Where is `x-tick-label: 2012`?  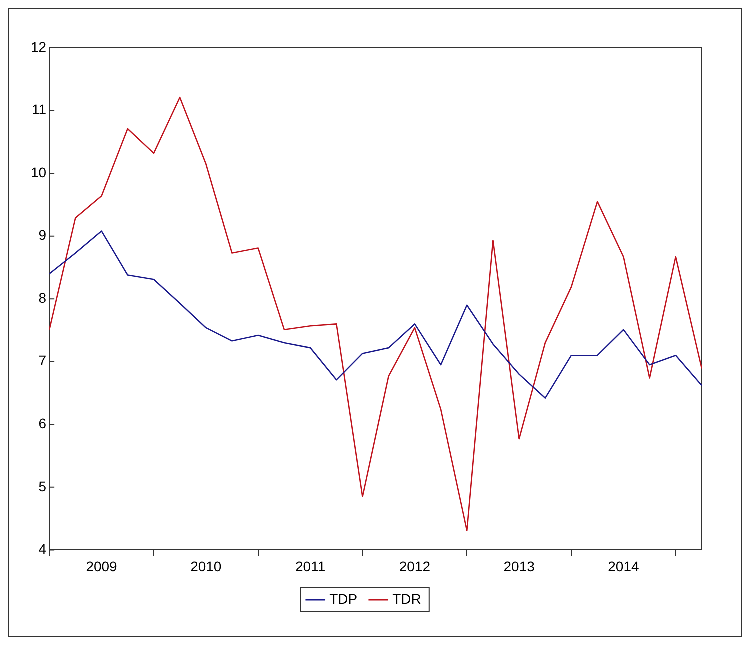 x-tick-label: 2012 is located at coordinates (415, 566).